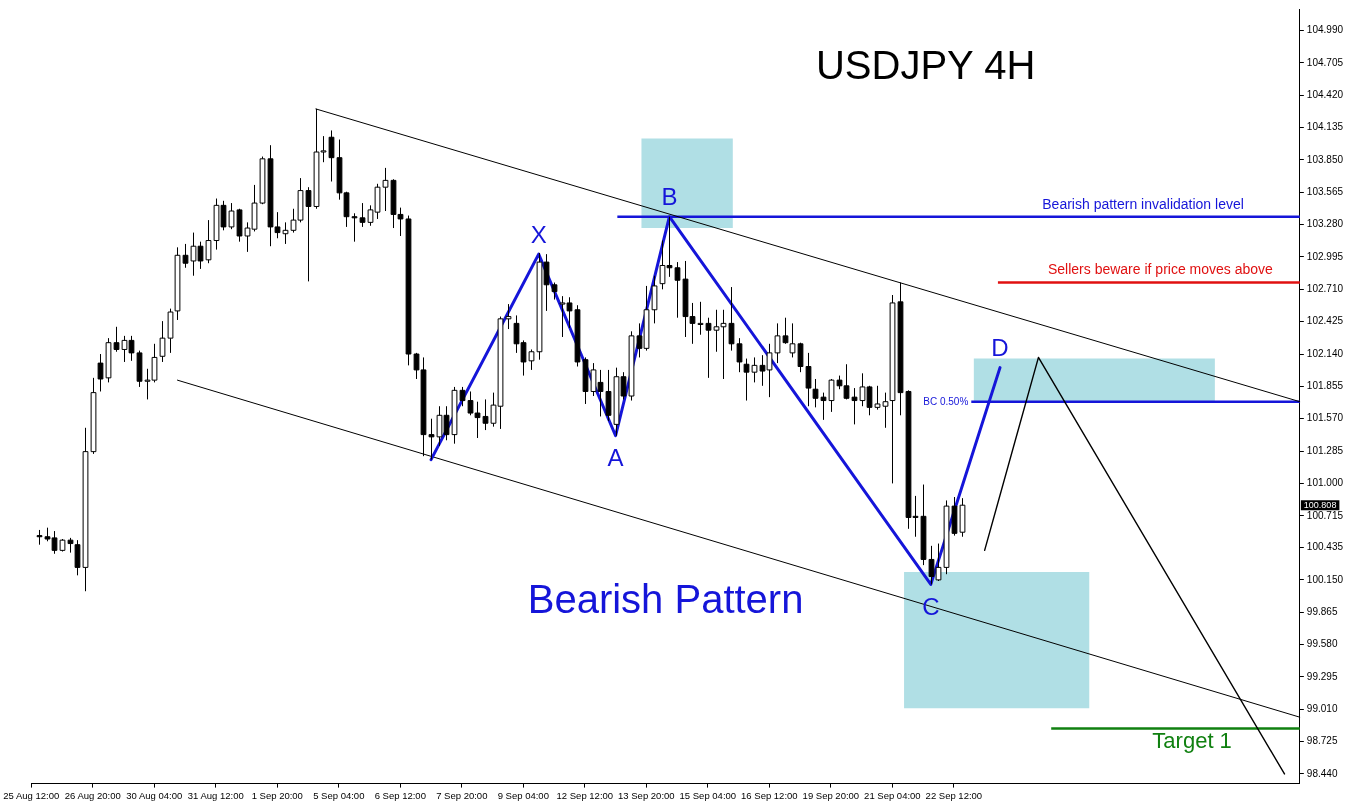 The width and height of the screenshot is (1348, 805). I want to click on x-tick-label: 1 Sep 20:00, so click(277, 795).